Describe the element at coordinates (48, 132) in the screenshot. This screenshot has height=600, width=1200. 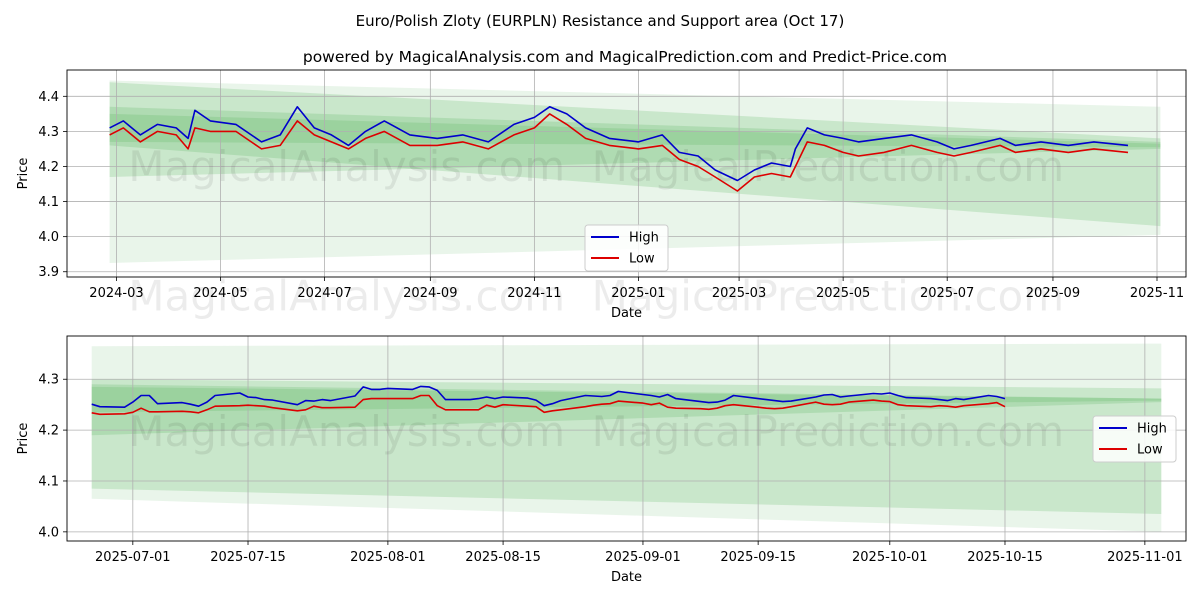
I see `y-tick-label-0-4: 4.3` at that location.